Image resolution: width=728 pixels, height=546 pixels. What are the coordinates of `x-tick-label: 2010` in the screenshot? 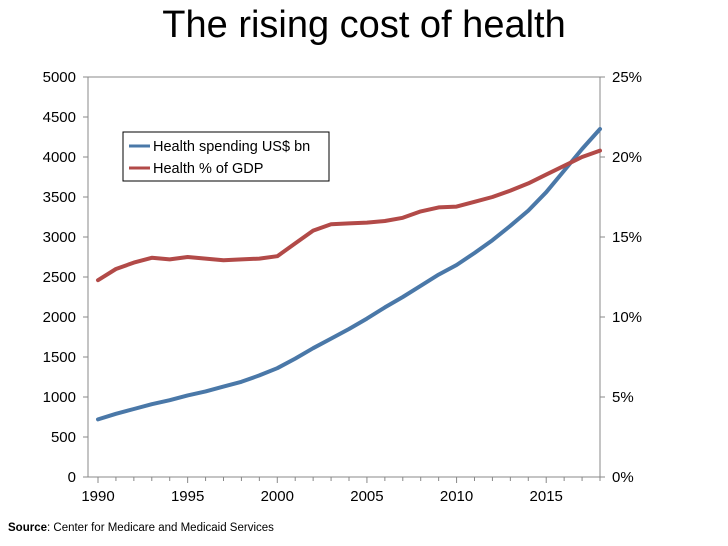 It's located at (456, 496).